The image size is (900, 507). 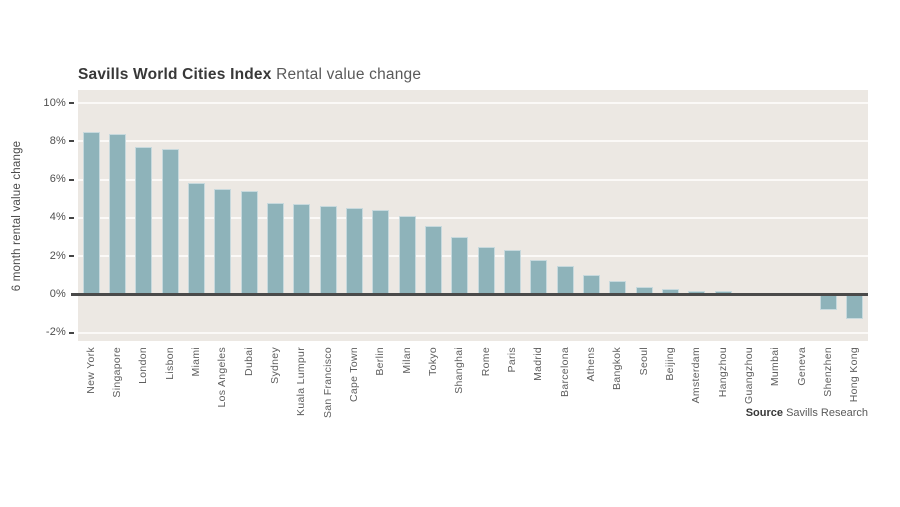 I want to click on x-axis-label: Madrid, so click(x=538, y=364).